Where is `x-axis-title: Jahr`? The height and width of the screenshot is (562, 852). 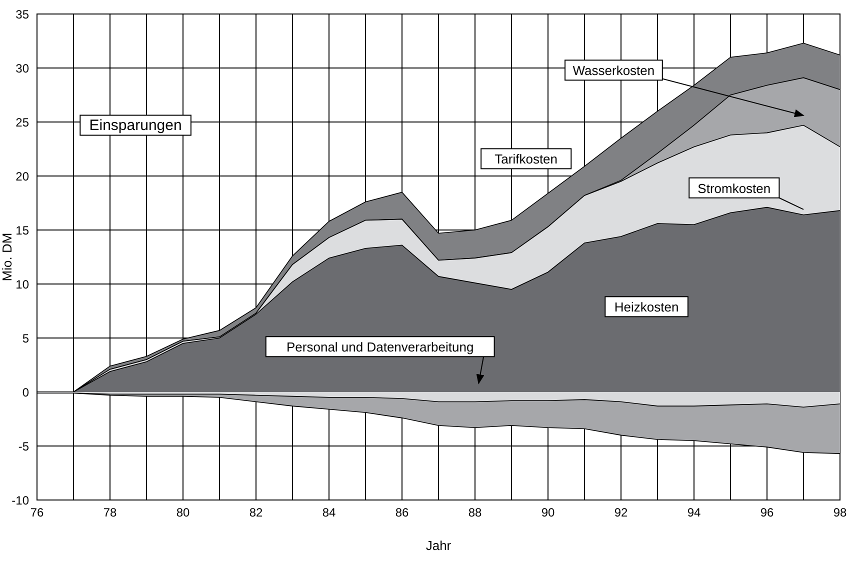
x-axis-title: Jahr is located at coordinates (439, 545).